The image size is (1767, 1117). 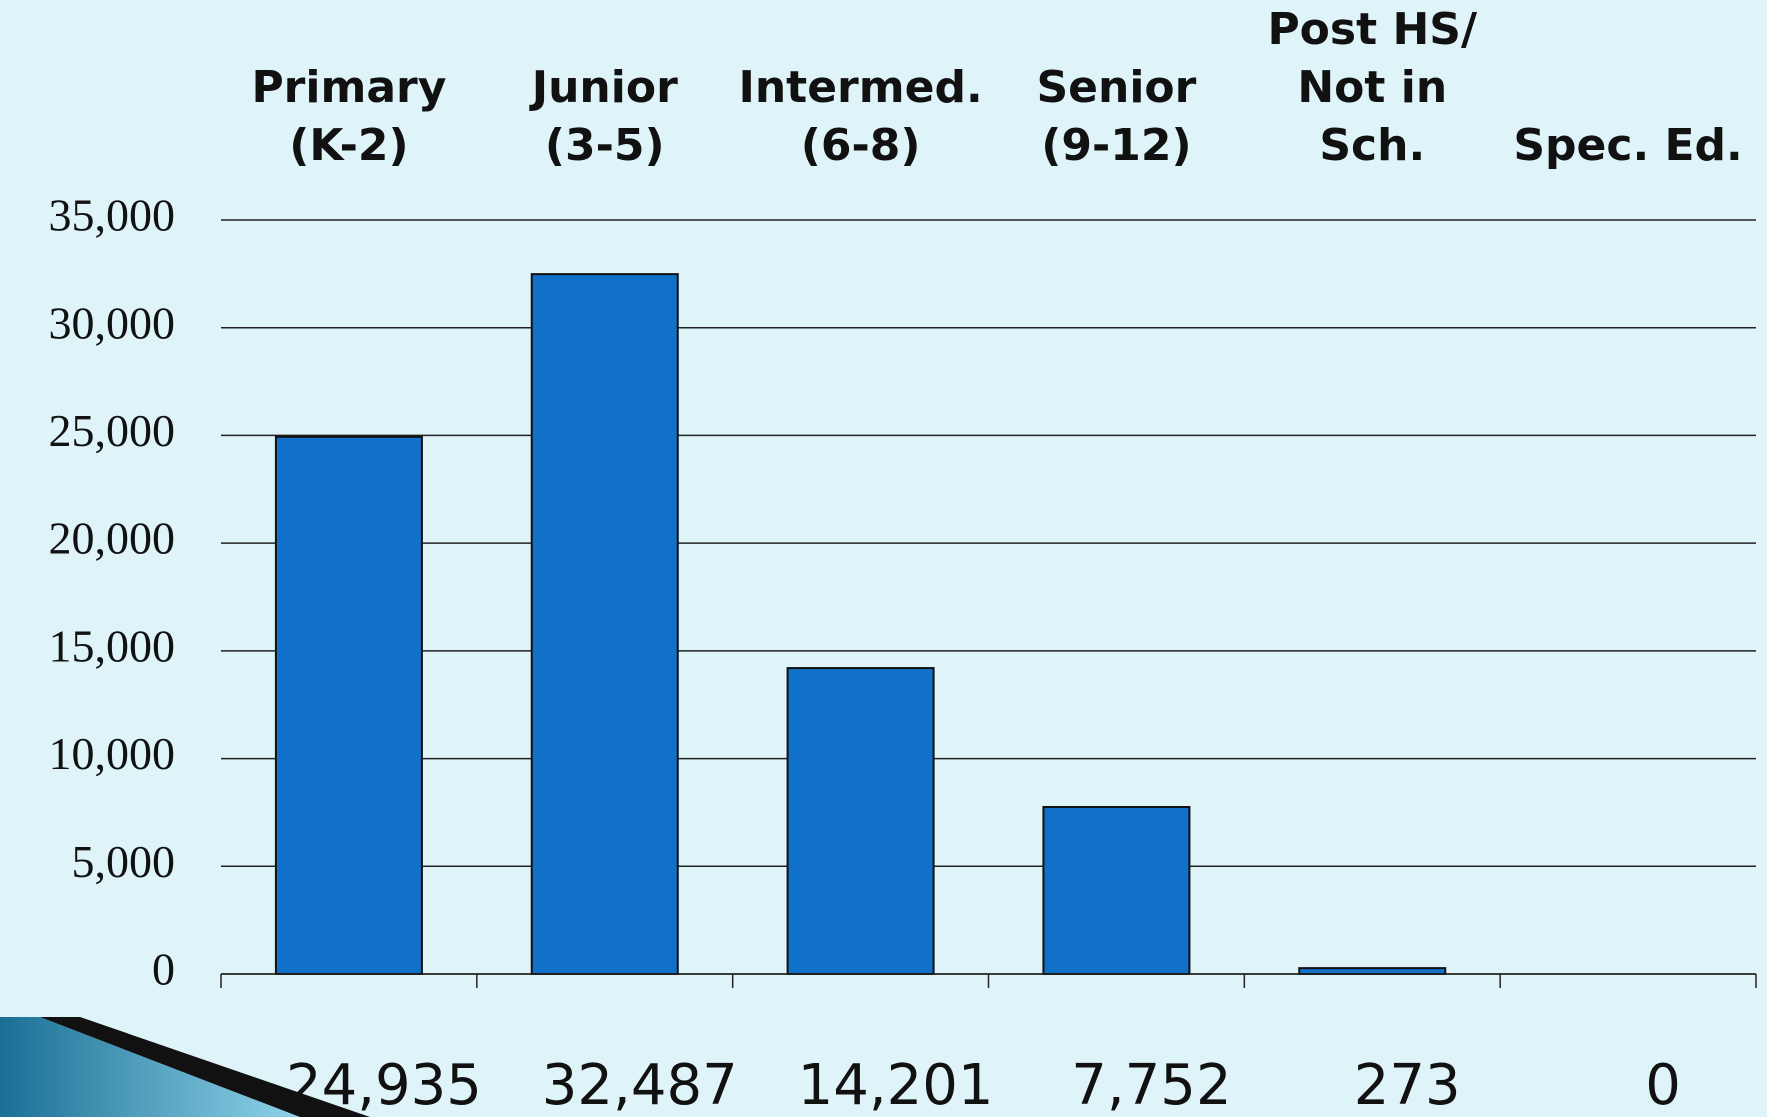 What do you see at coordinates (112, 322) in the screenshot?
I see `y-tick-label: 30,000` at bounding box center [112, 322].